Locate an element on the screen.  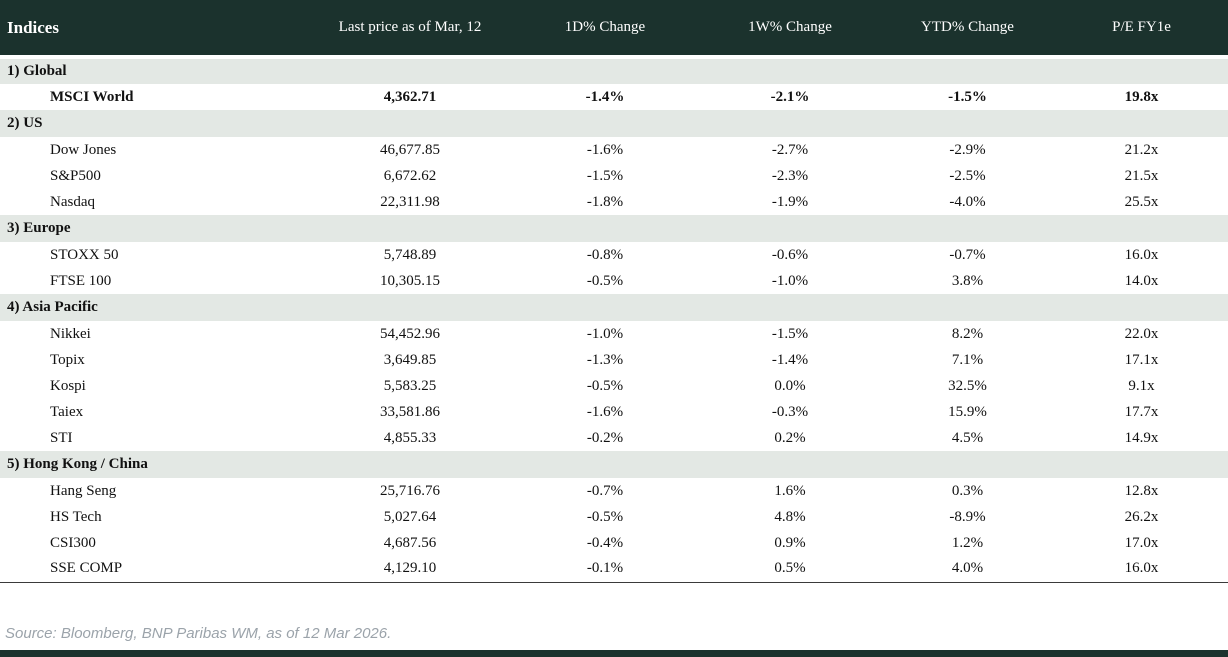
change-ytd-cell: 32.5% is located at coordinates (967, 386).